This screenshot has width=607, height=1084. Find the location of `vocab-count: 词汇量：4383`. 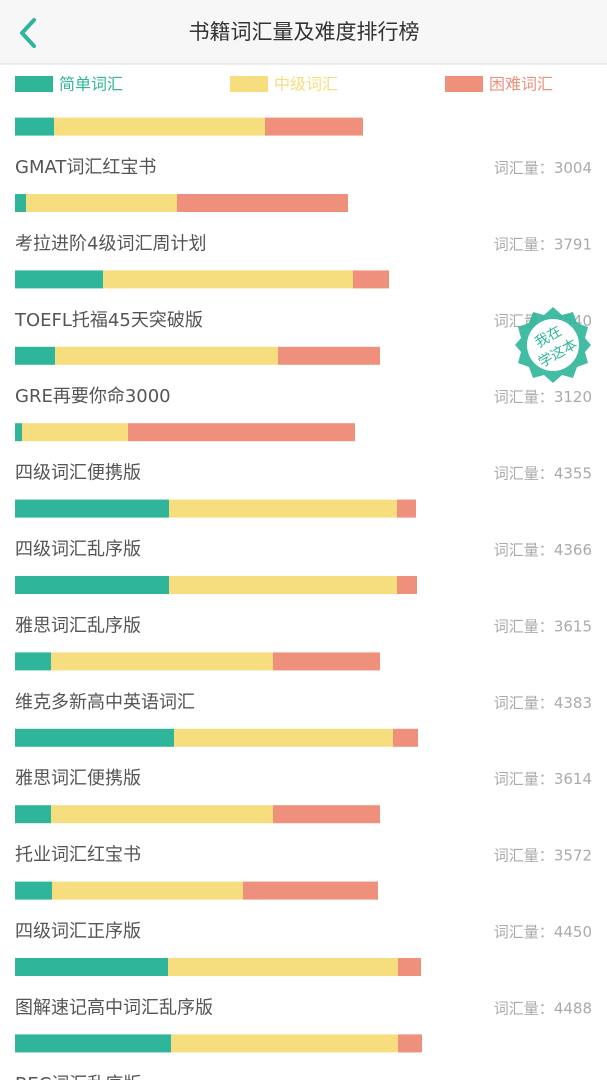

vocab-count: 词汇量：4383 is located at coordinates (543, 702).